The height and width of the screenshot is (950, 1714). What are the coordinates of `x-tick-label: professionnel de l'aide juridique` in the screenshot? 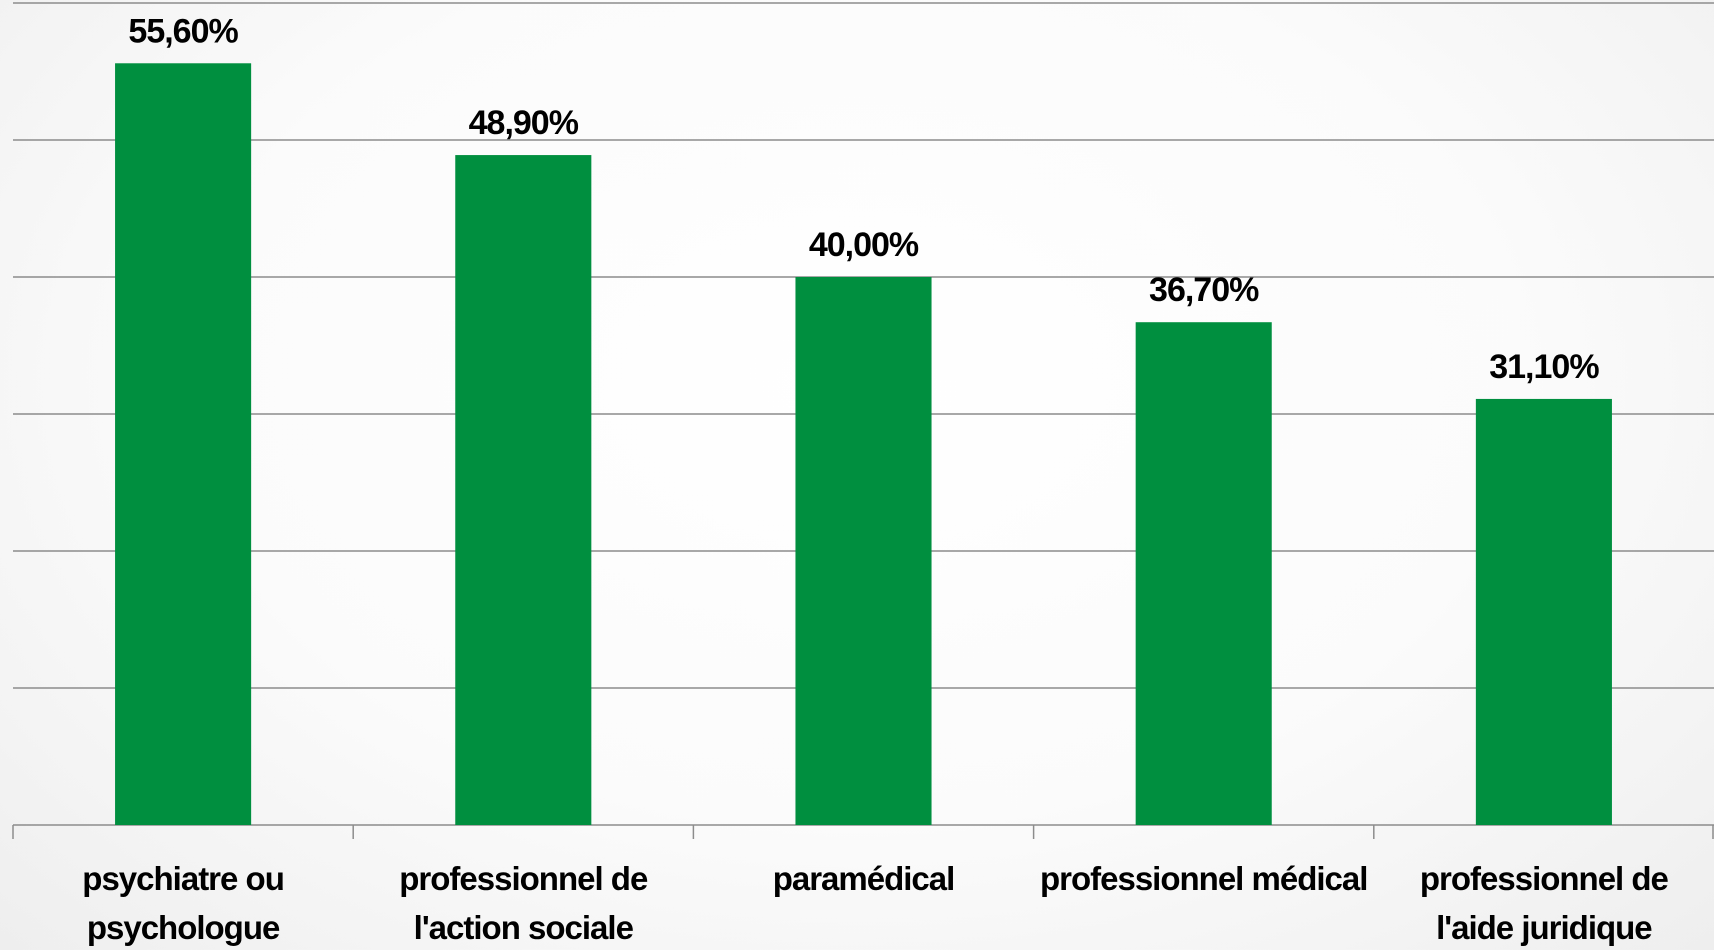 It's located at (1544, 903).